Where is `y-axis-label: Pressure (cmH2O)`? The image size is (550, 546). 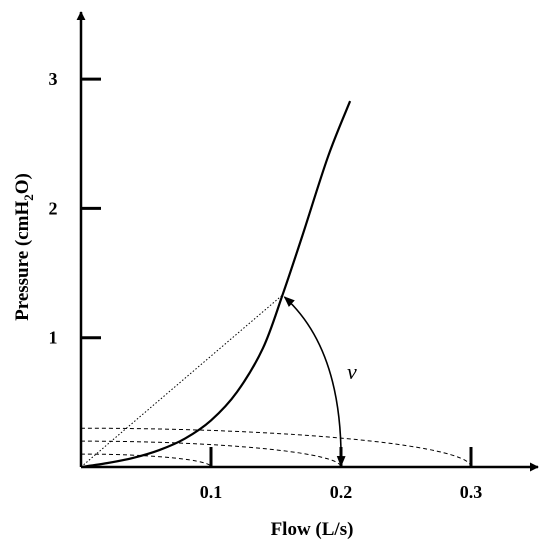 y-axis-label: Pressure (cmH2O) is located at coordinates (24, 247).